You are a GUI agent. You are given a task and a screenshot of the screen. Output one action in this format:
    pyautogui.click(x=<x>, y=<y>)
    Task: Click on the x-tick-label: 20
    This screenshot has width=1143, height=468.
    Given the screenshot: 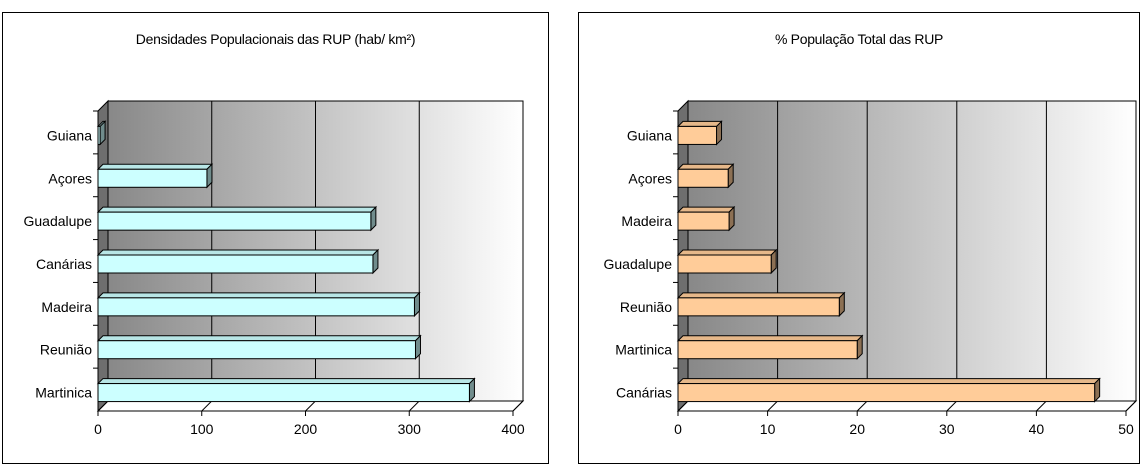 What is the action you would take?
    pyautogui.click(x=857, y=429)
    